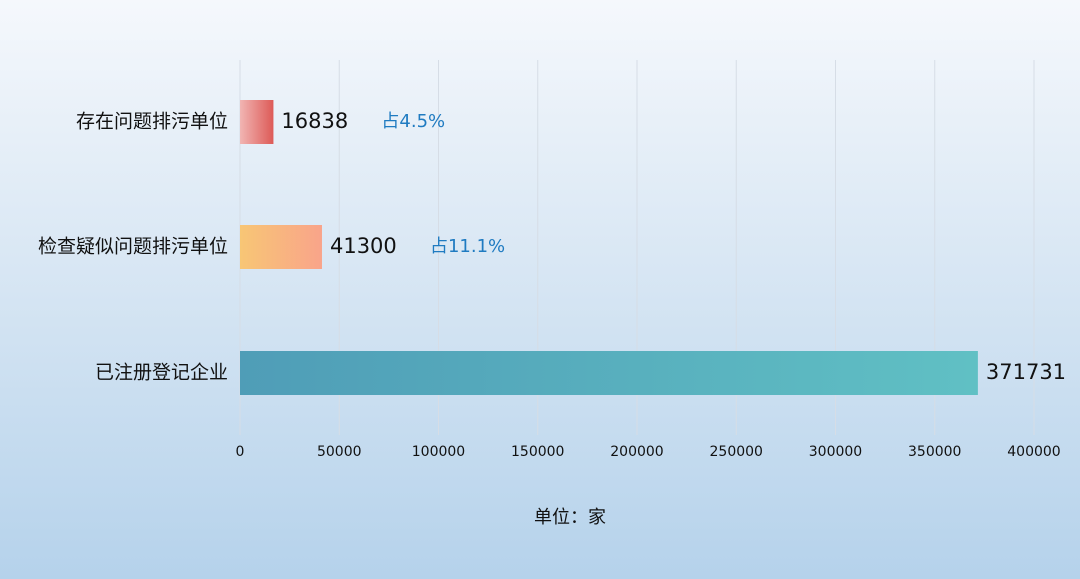 The height and width of the screenshot is (579, 1080). Describe the element at coordinates (934, 452) in the screenshot. I see `x-tick-label: 350000` at that location.